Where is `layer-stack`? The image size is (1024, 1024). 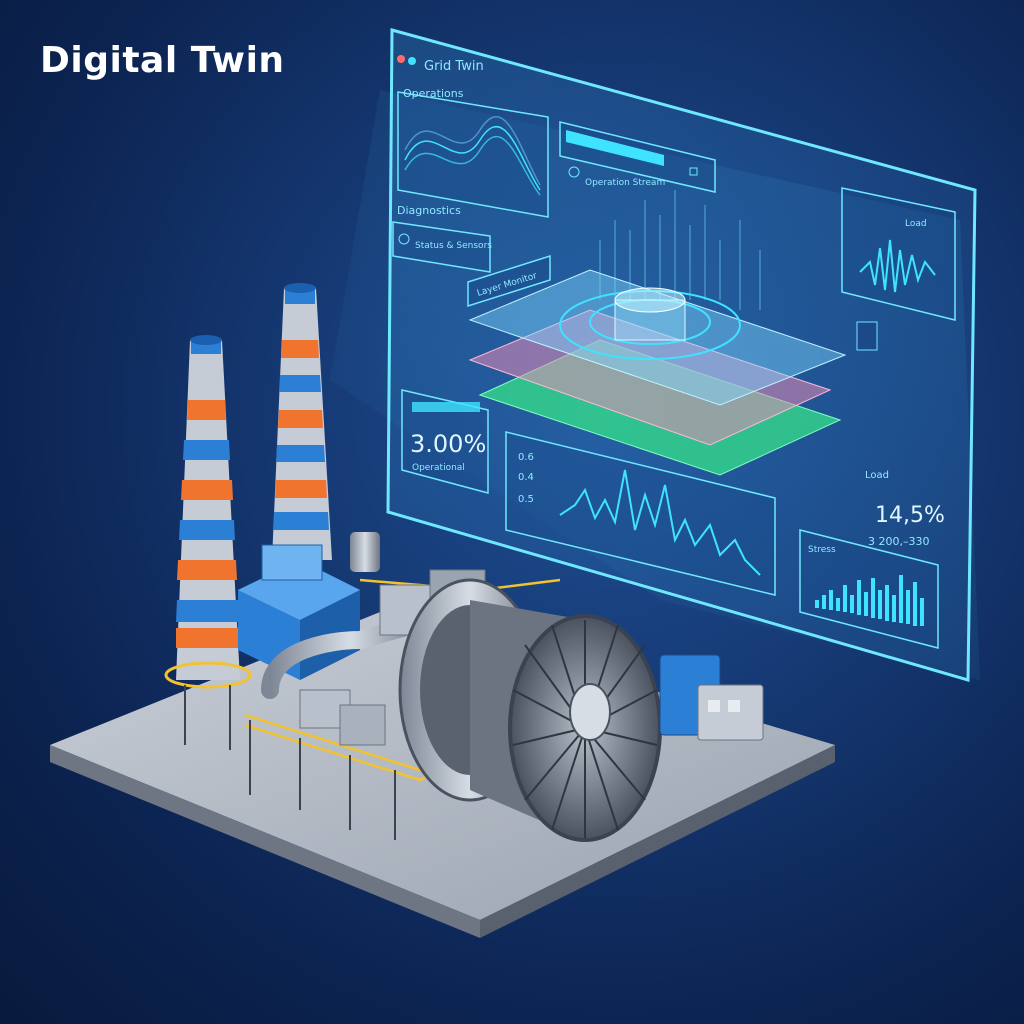 layer-stack is located at coordinates (657, 372).